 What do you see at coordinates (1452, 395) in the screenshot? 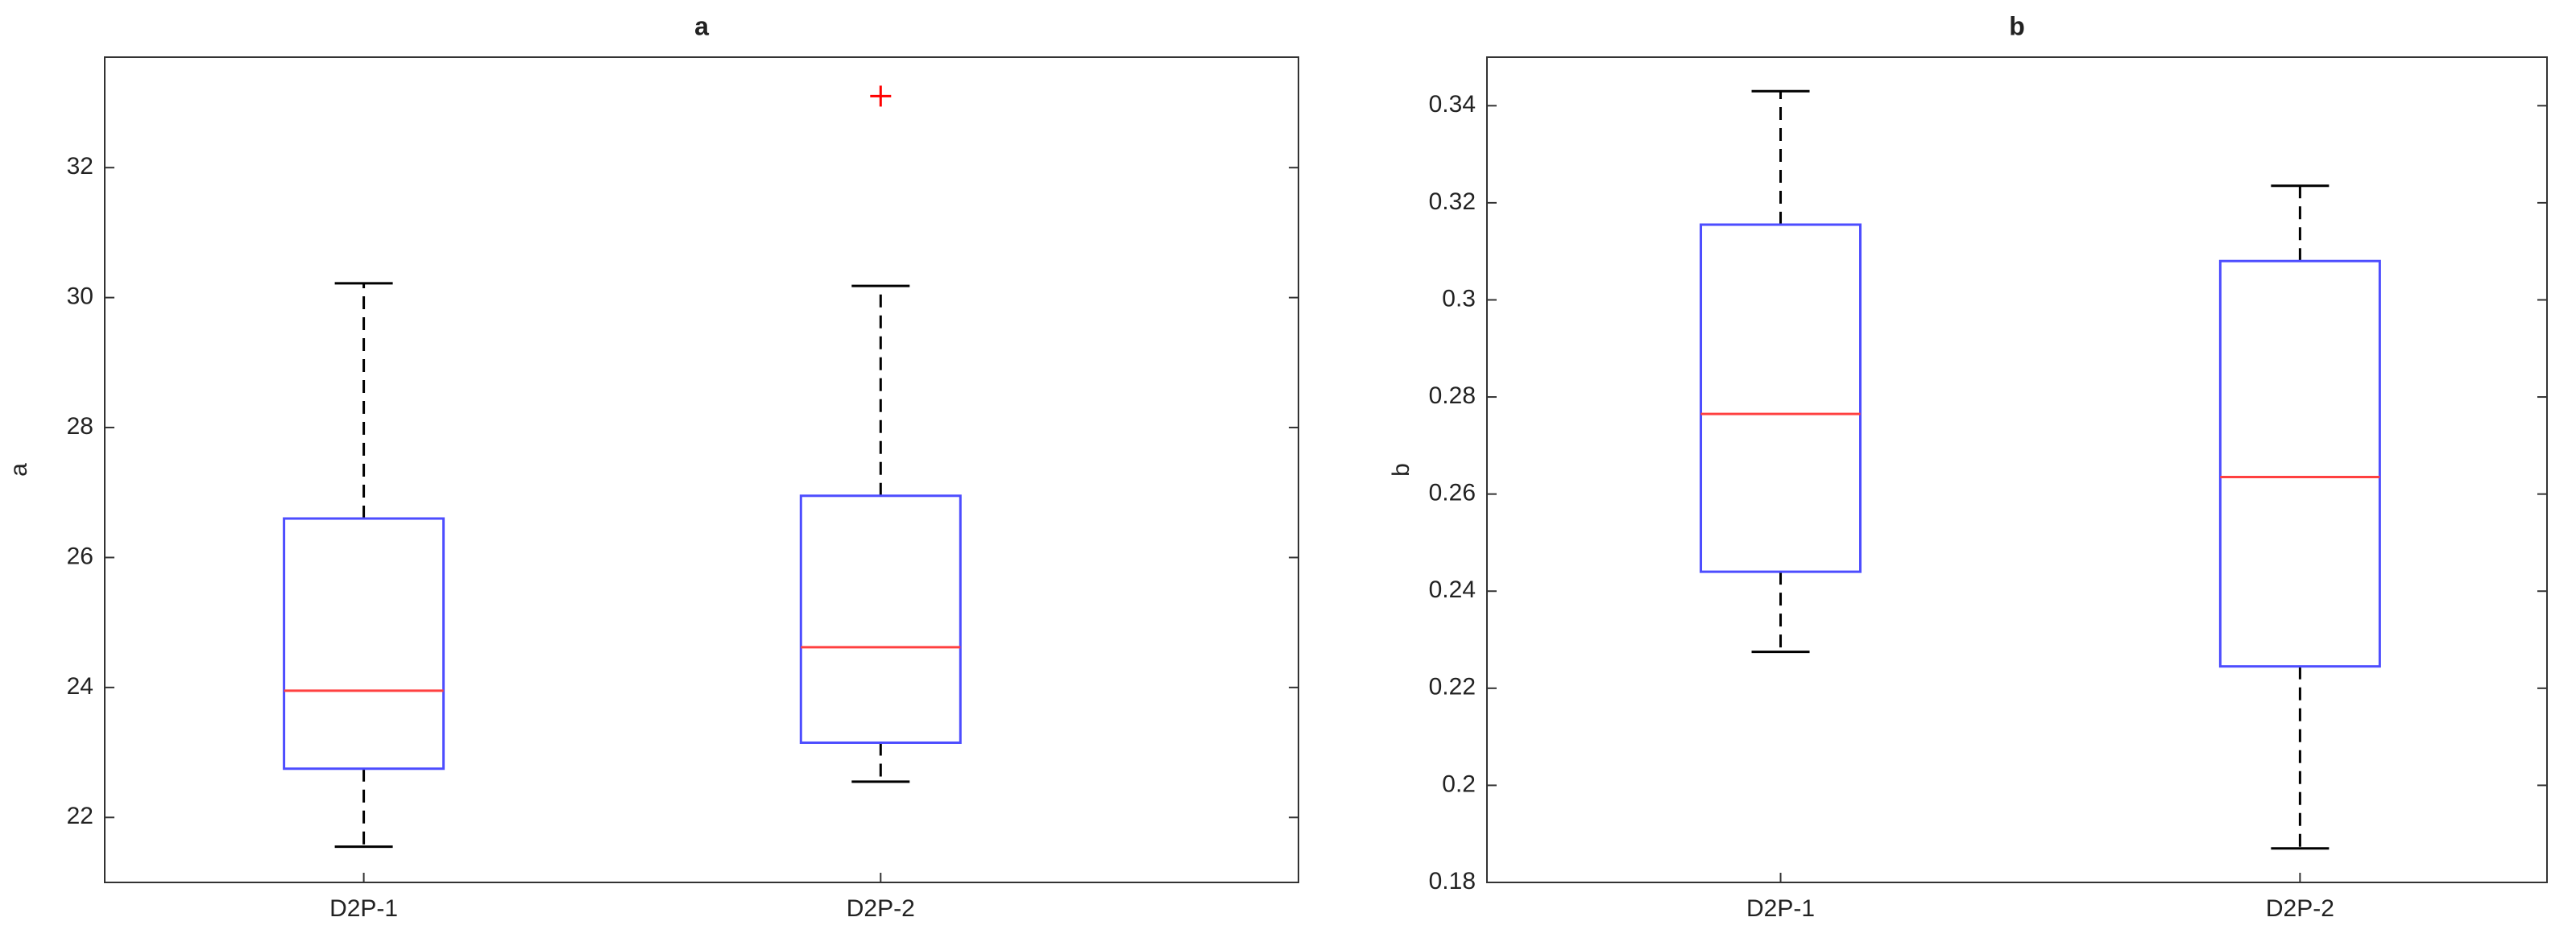
I see `y-tick-label: 0.28` at bounding box center [1452, 395].